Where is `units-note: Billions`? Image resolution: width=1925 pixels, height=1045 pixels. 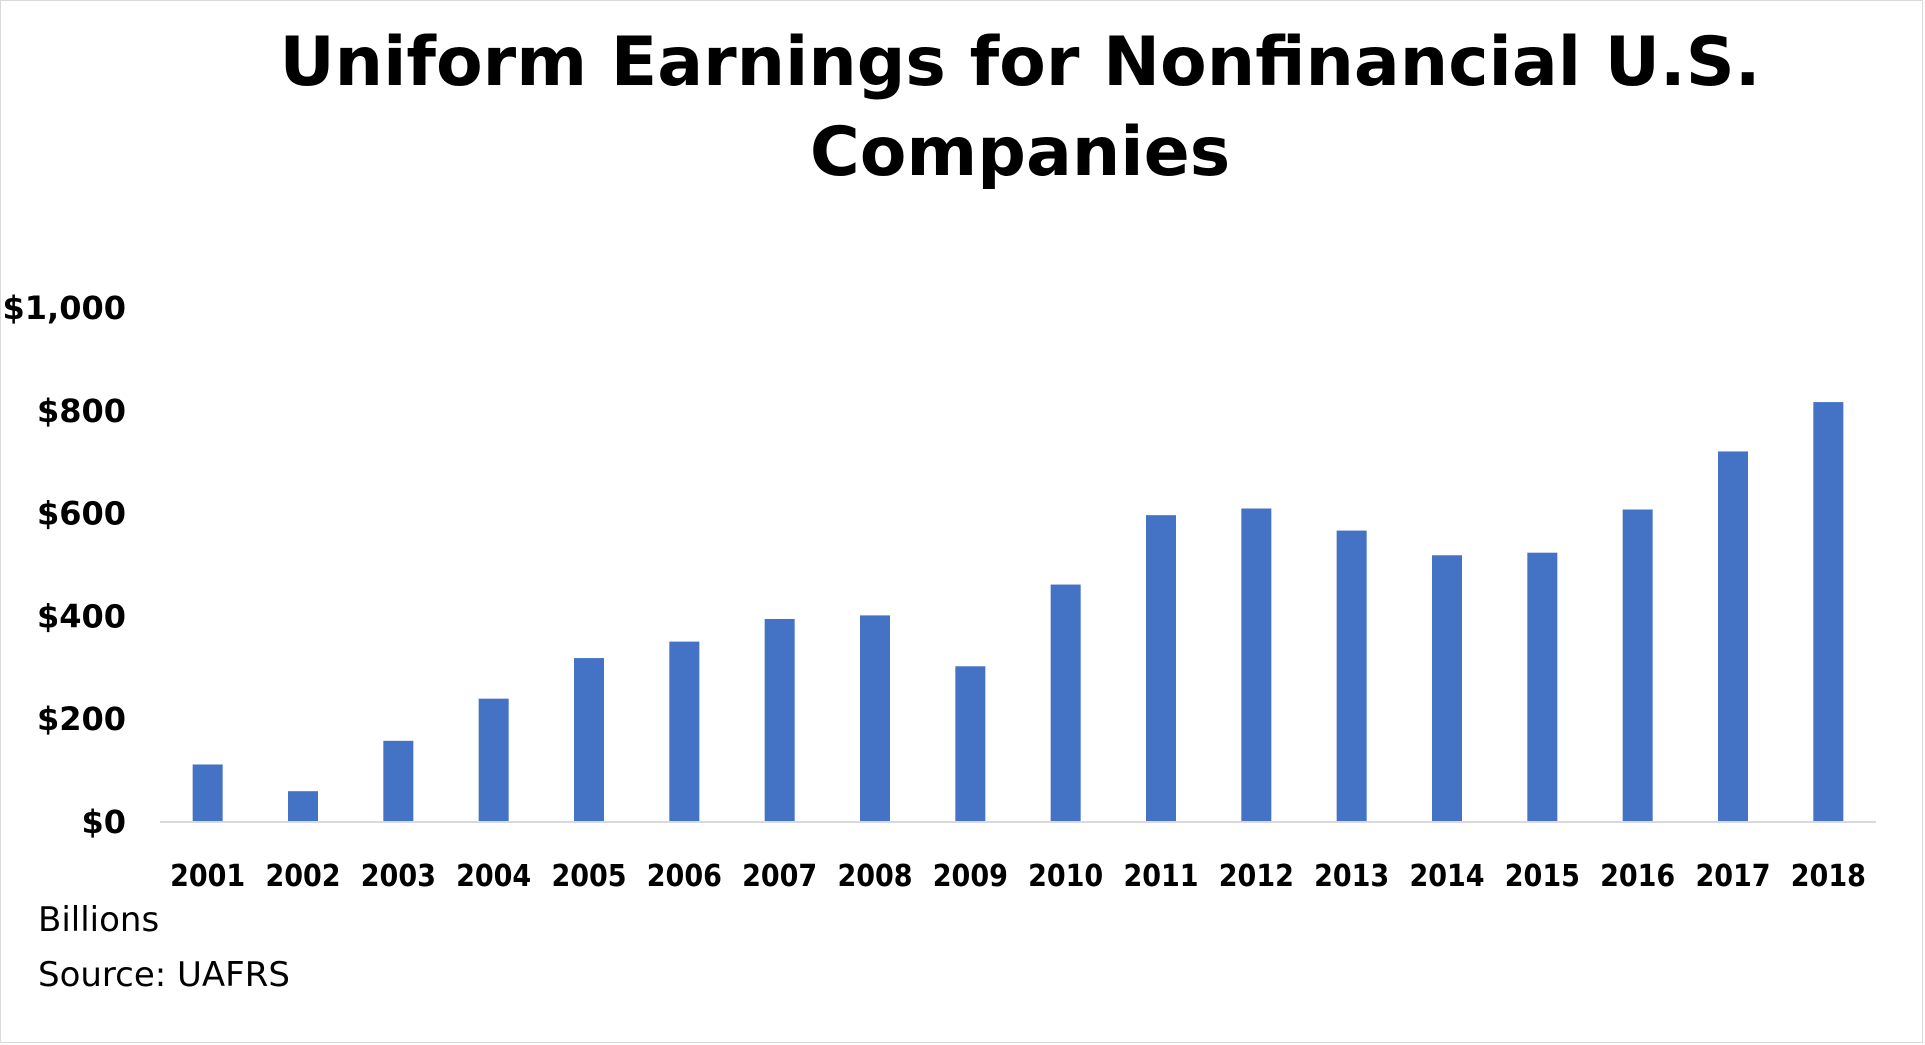
units-note: Billions is located at coordinates (99, 920).